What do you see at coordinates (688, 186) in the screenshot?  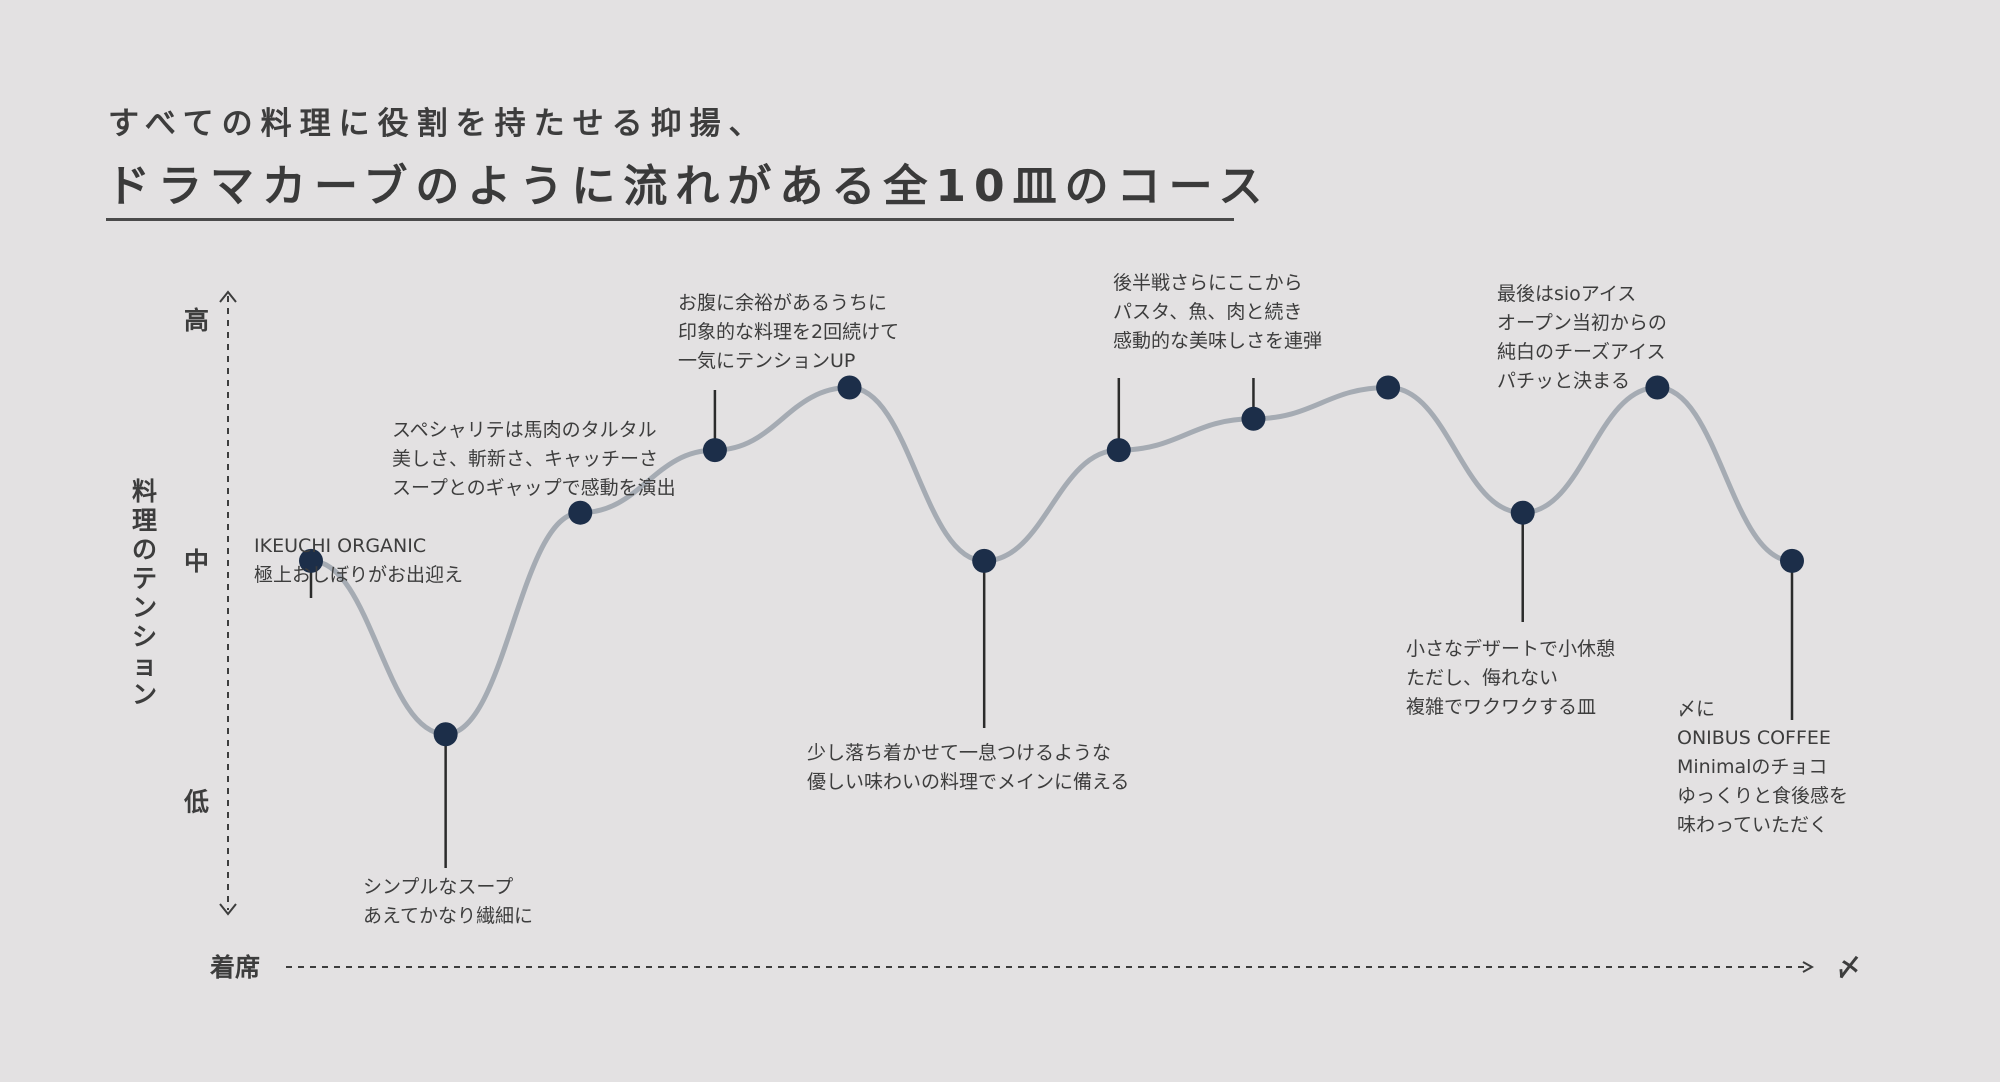 I see `page-title: ドラマカーブのように流れがある全10皿のコース` at bounding box center [688, 186].